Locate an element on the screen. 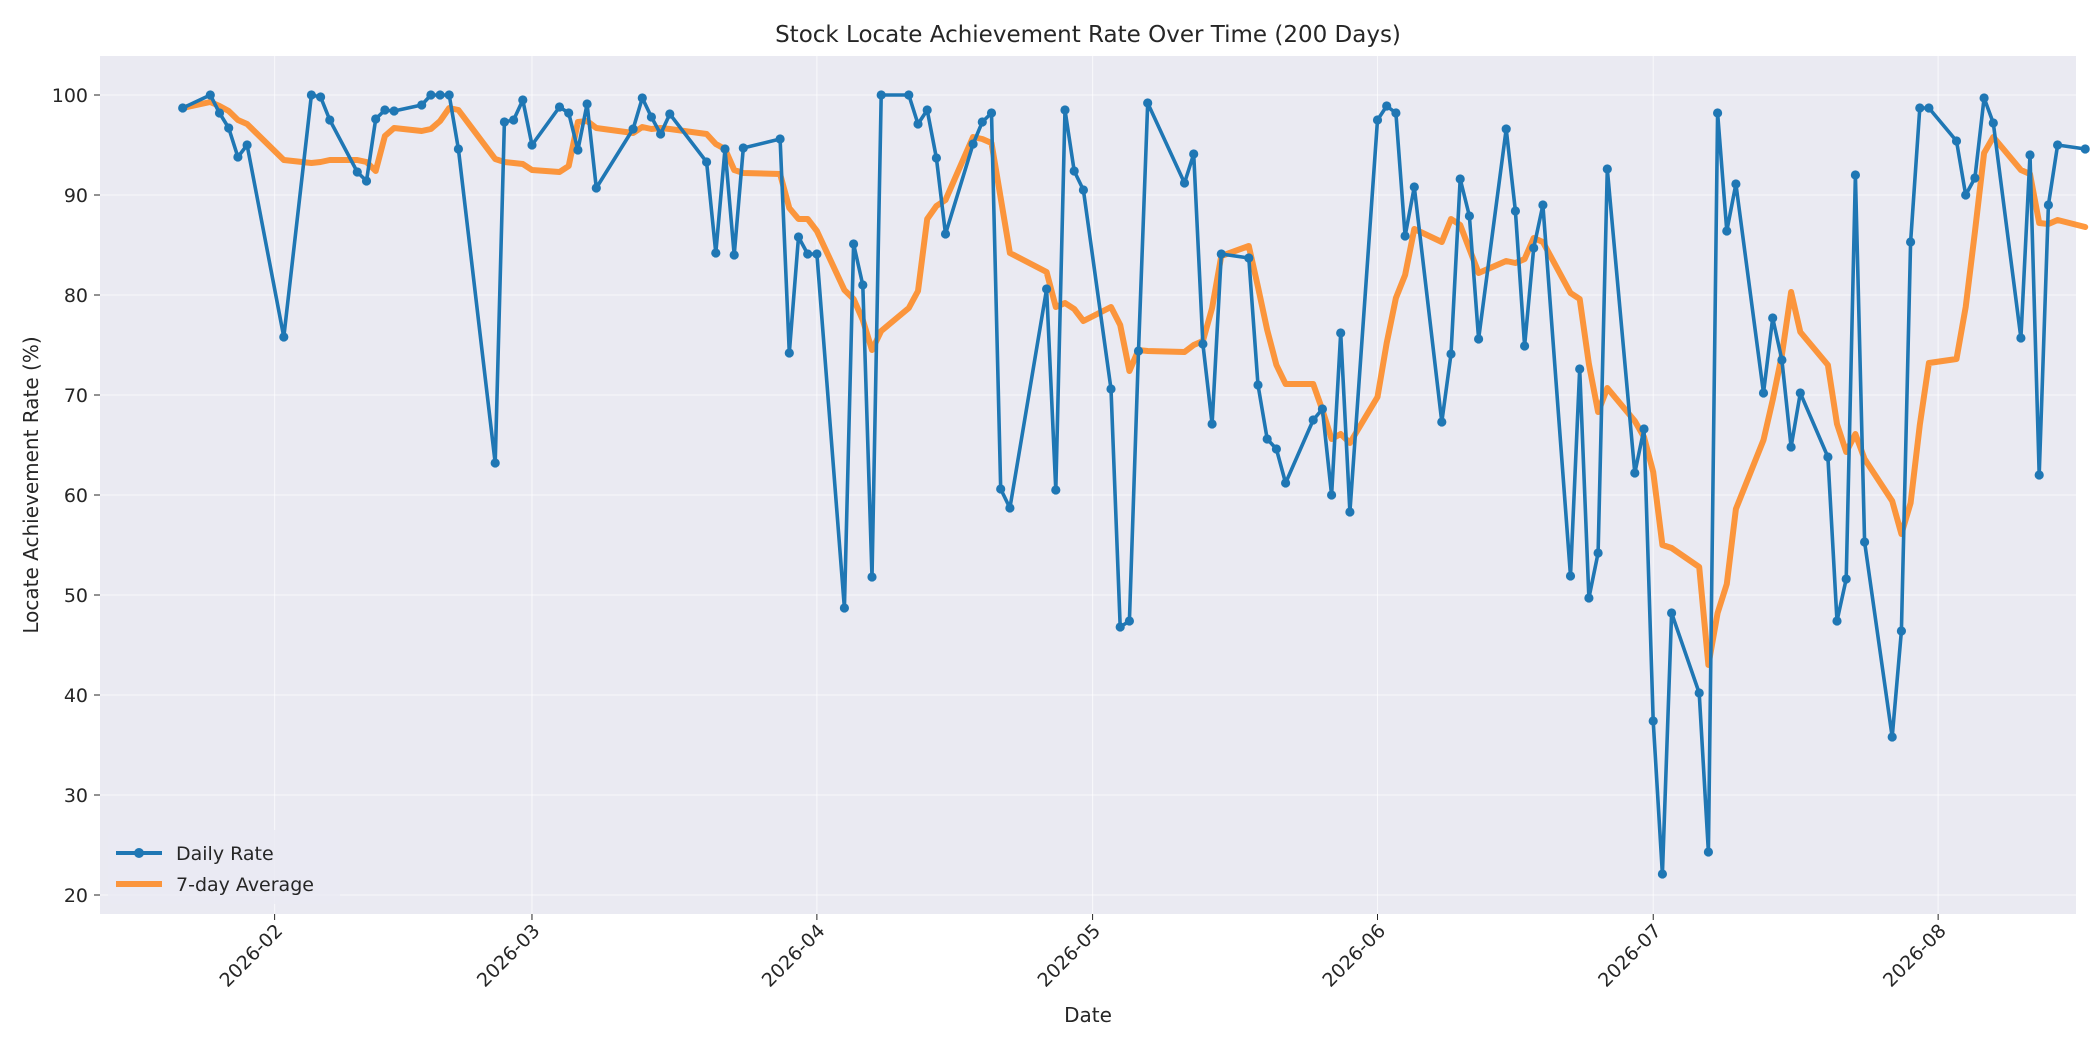  x-axis-label: Date is located at coordinates (1088, 1015).